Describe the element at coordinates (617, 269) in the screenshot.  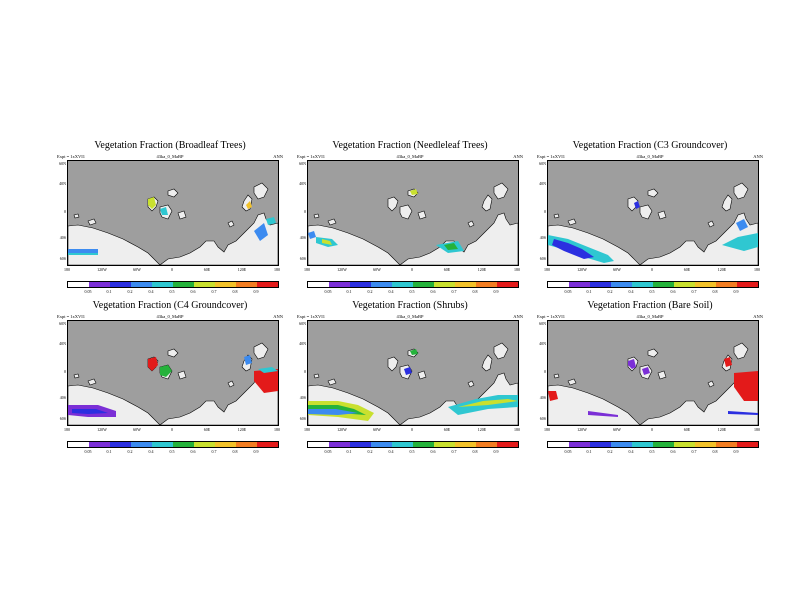
I see `longitude-label: 60W` at that location.